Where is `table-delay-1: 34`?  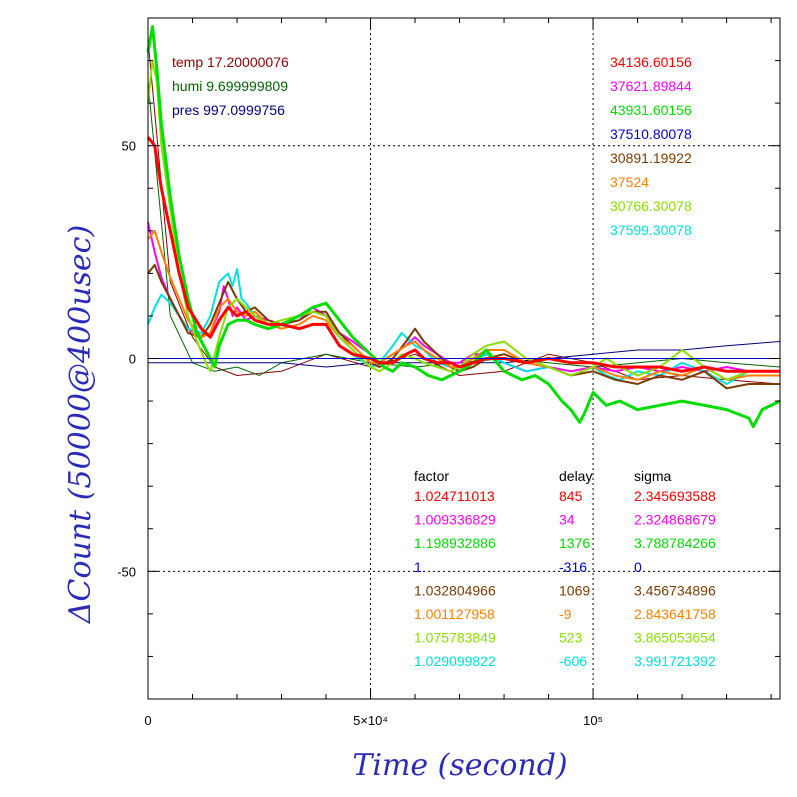 table-delay-1: 34 is located at coordinates (567, 520).